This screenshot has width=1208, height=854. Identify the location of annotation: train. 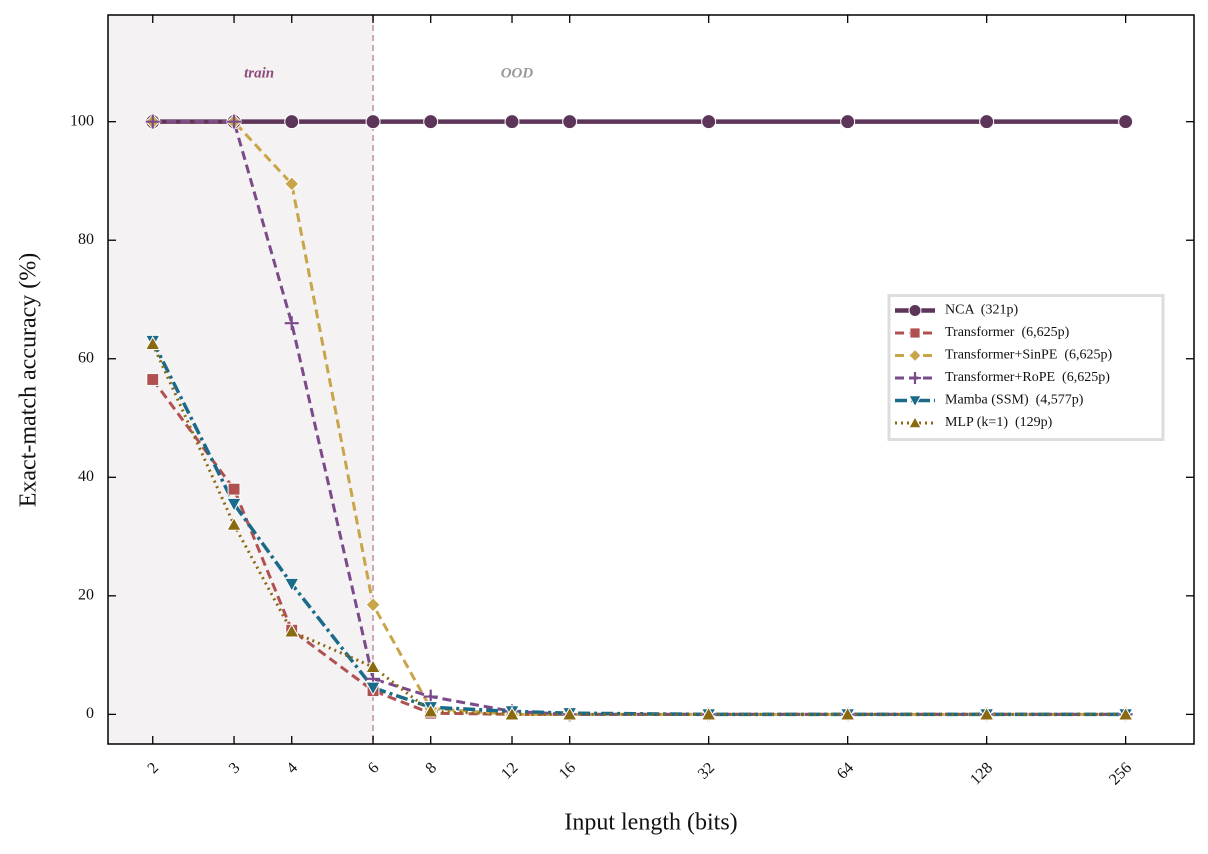
(259, 74).